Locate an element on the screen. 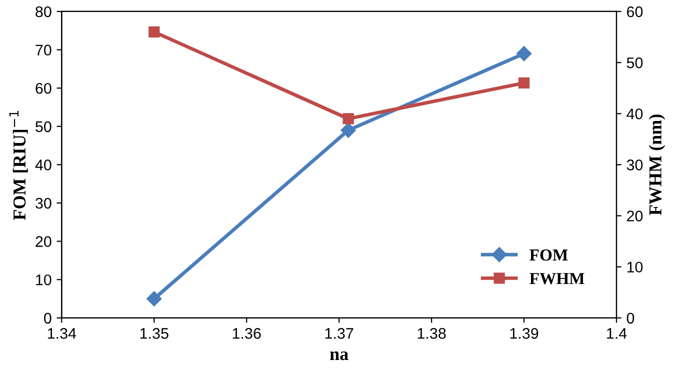 Image resolution: width=685 pixels, height=383 pixels. x-tick-label: 1.36 is located at coordinates (246, 333).